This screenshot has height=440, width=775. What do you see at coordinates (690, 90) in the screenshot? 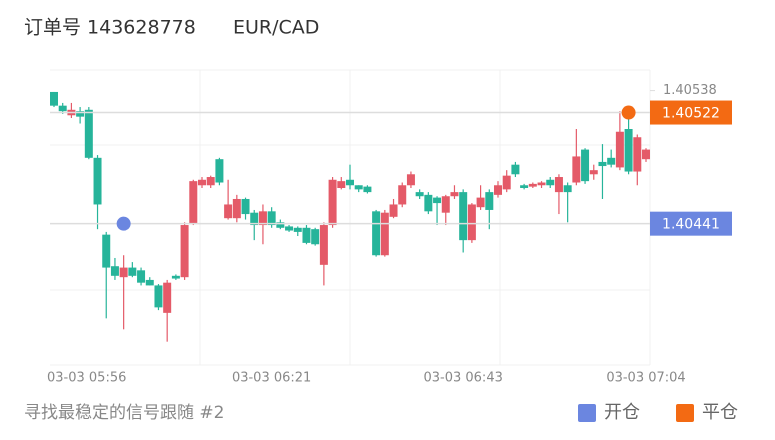
I see `y-tick-label: 1.40538` at bounding box center [690, 90].